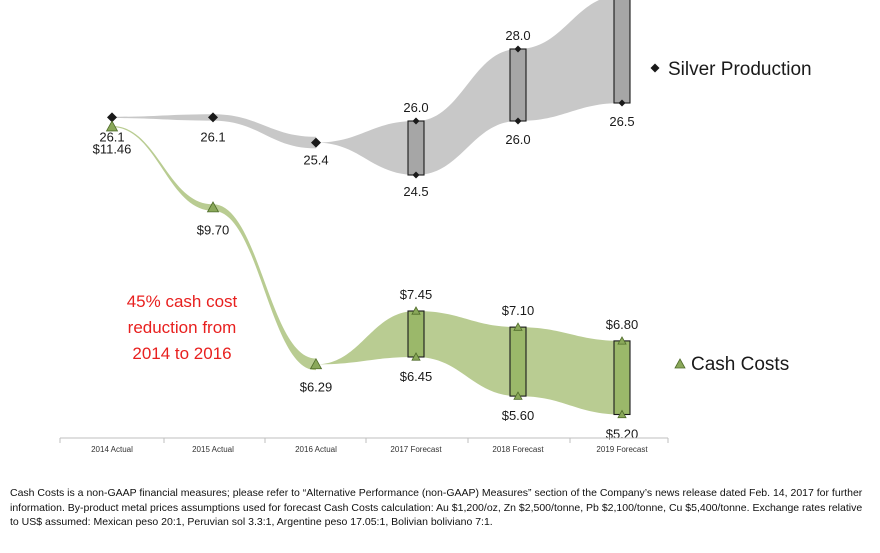  I want to click on cash-forecast-band, so click(469, 363).